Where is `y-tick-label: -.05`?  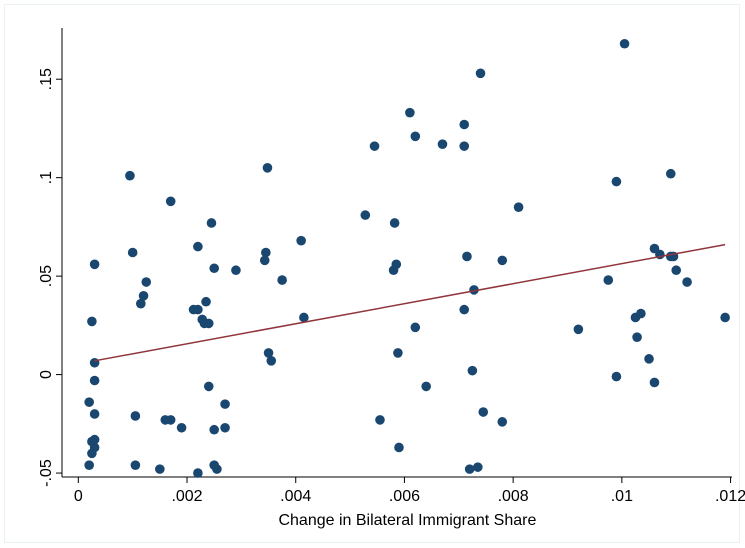
y-tick-label: -.05 is located at coordinates (46, 473).